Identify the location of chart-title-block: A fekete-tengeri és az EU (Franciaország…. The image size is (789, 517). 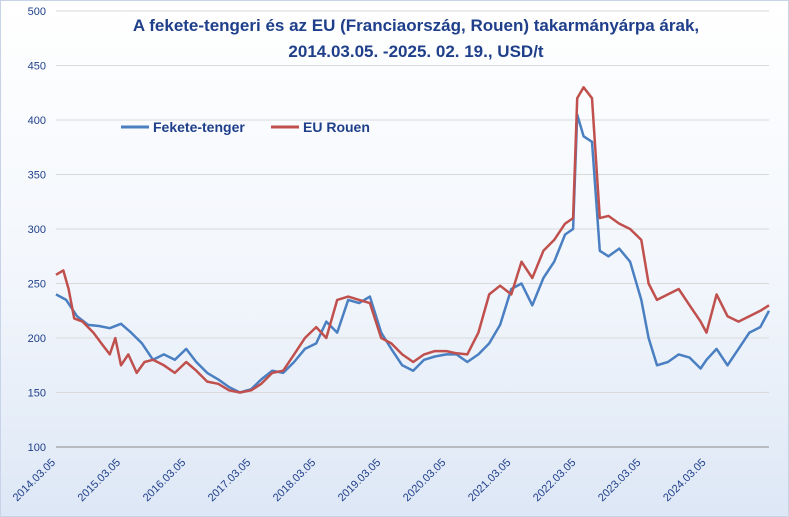
(416, 39).